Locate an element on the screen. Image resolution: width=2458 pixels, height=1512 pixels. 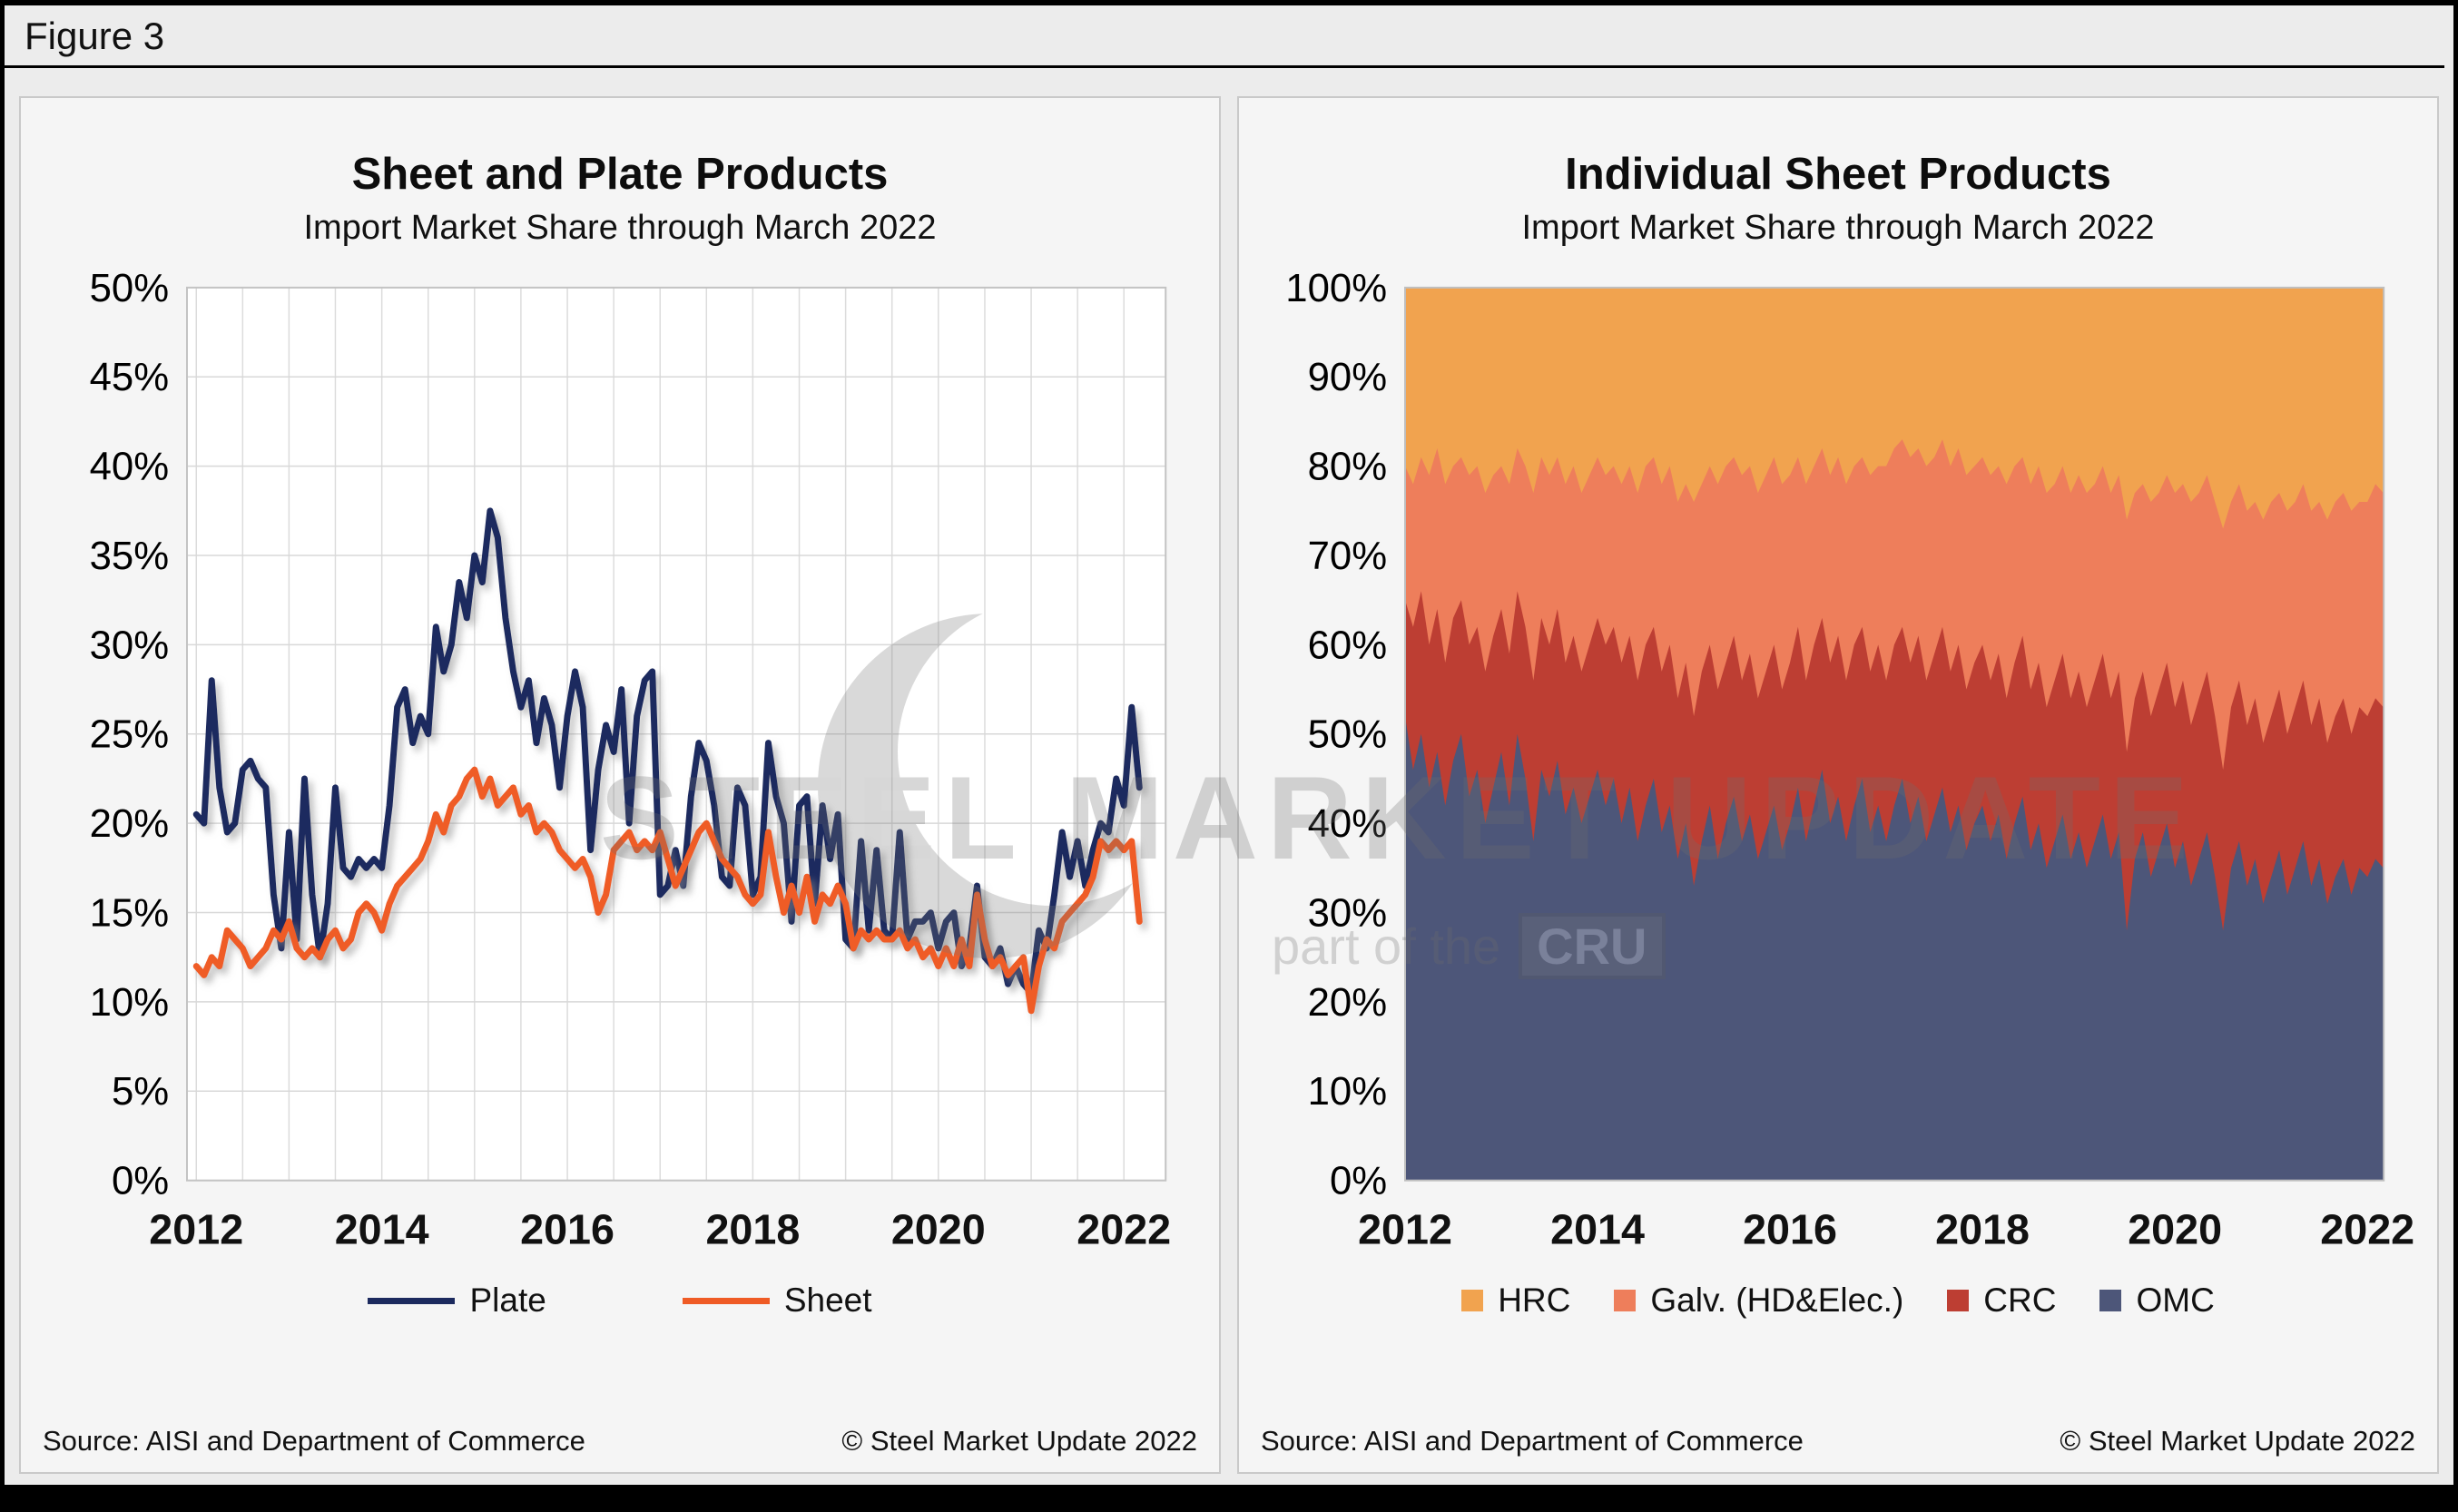
legend-item-hrc: HRC is located at coordinates (1515, 1300).